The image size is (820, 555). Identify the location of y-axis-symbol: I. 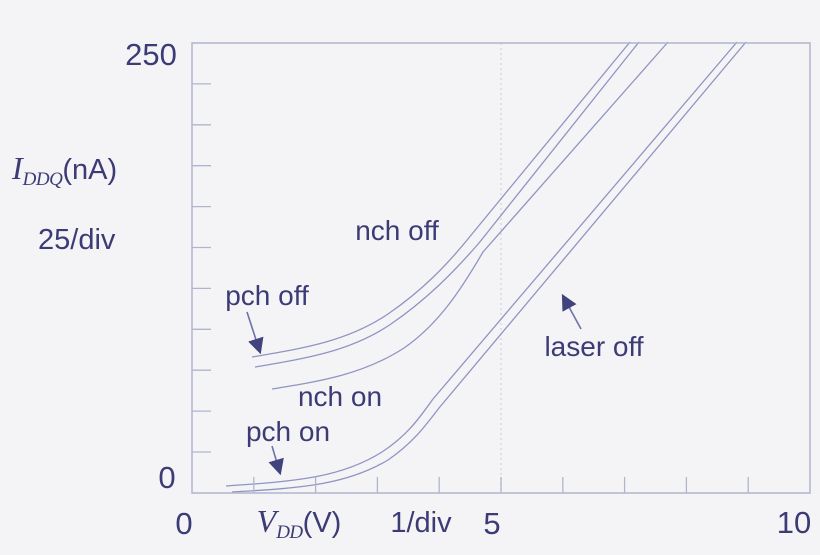
(17, 168).